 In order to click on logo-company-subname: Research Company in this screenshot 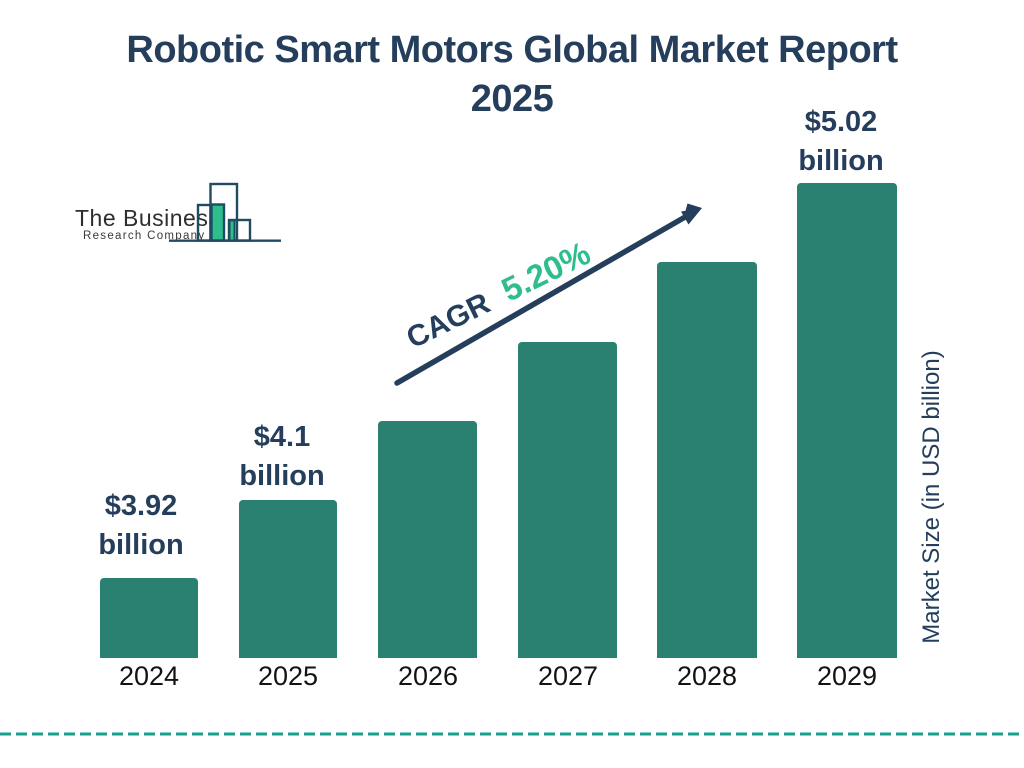, I will do `click(144, 236)`.